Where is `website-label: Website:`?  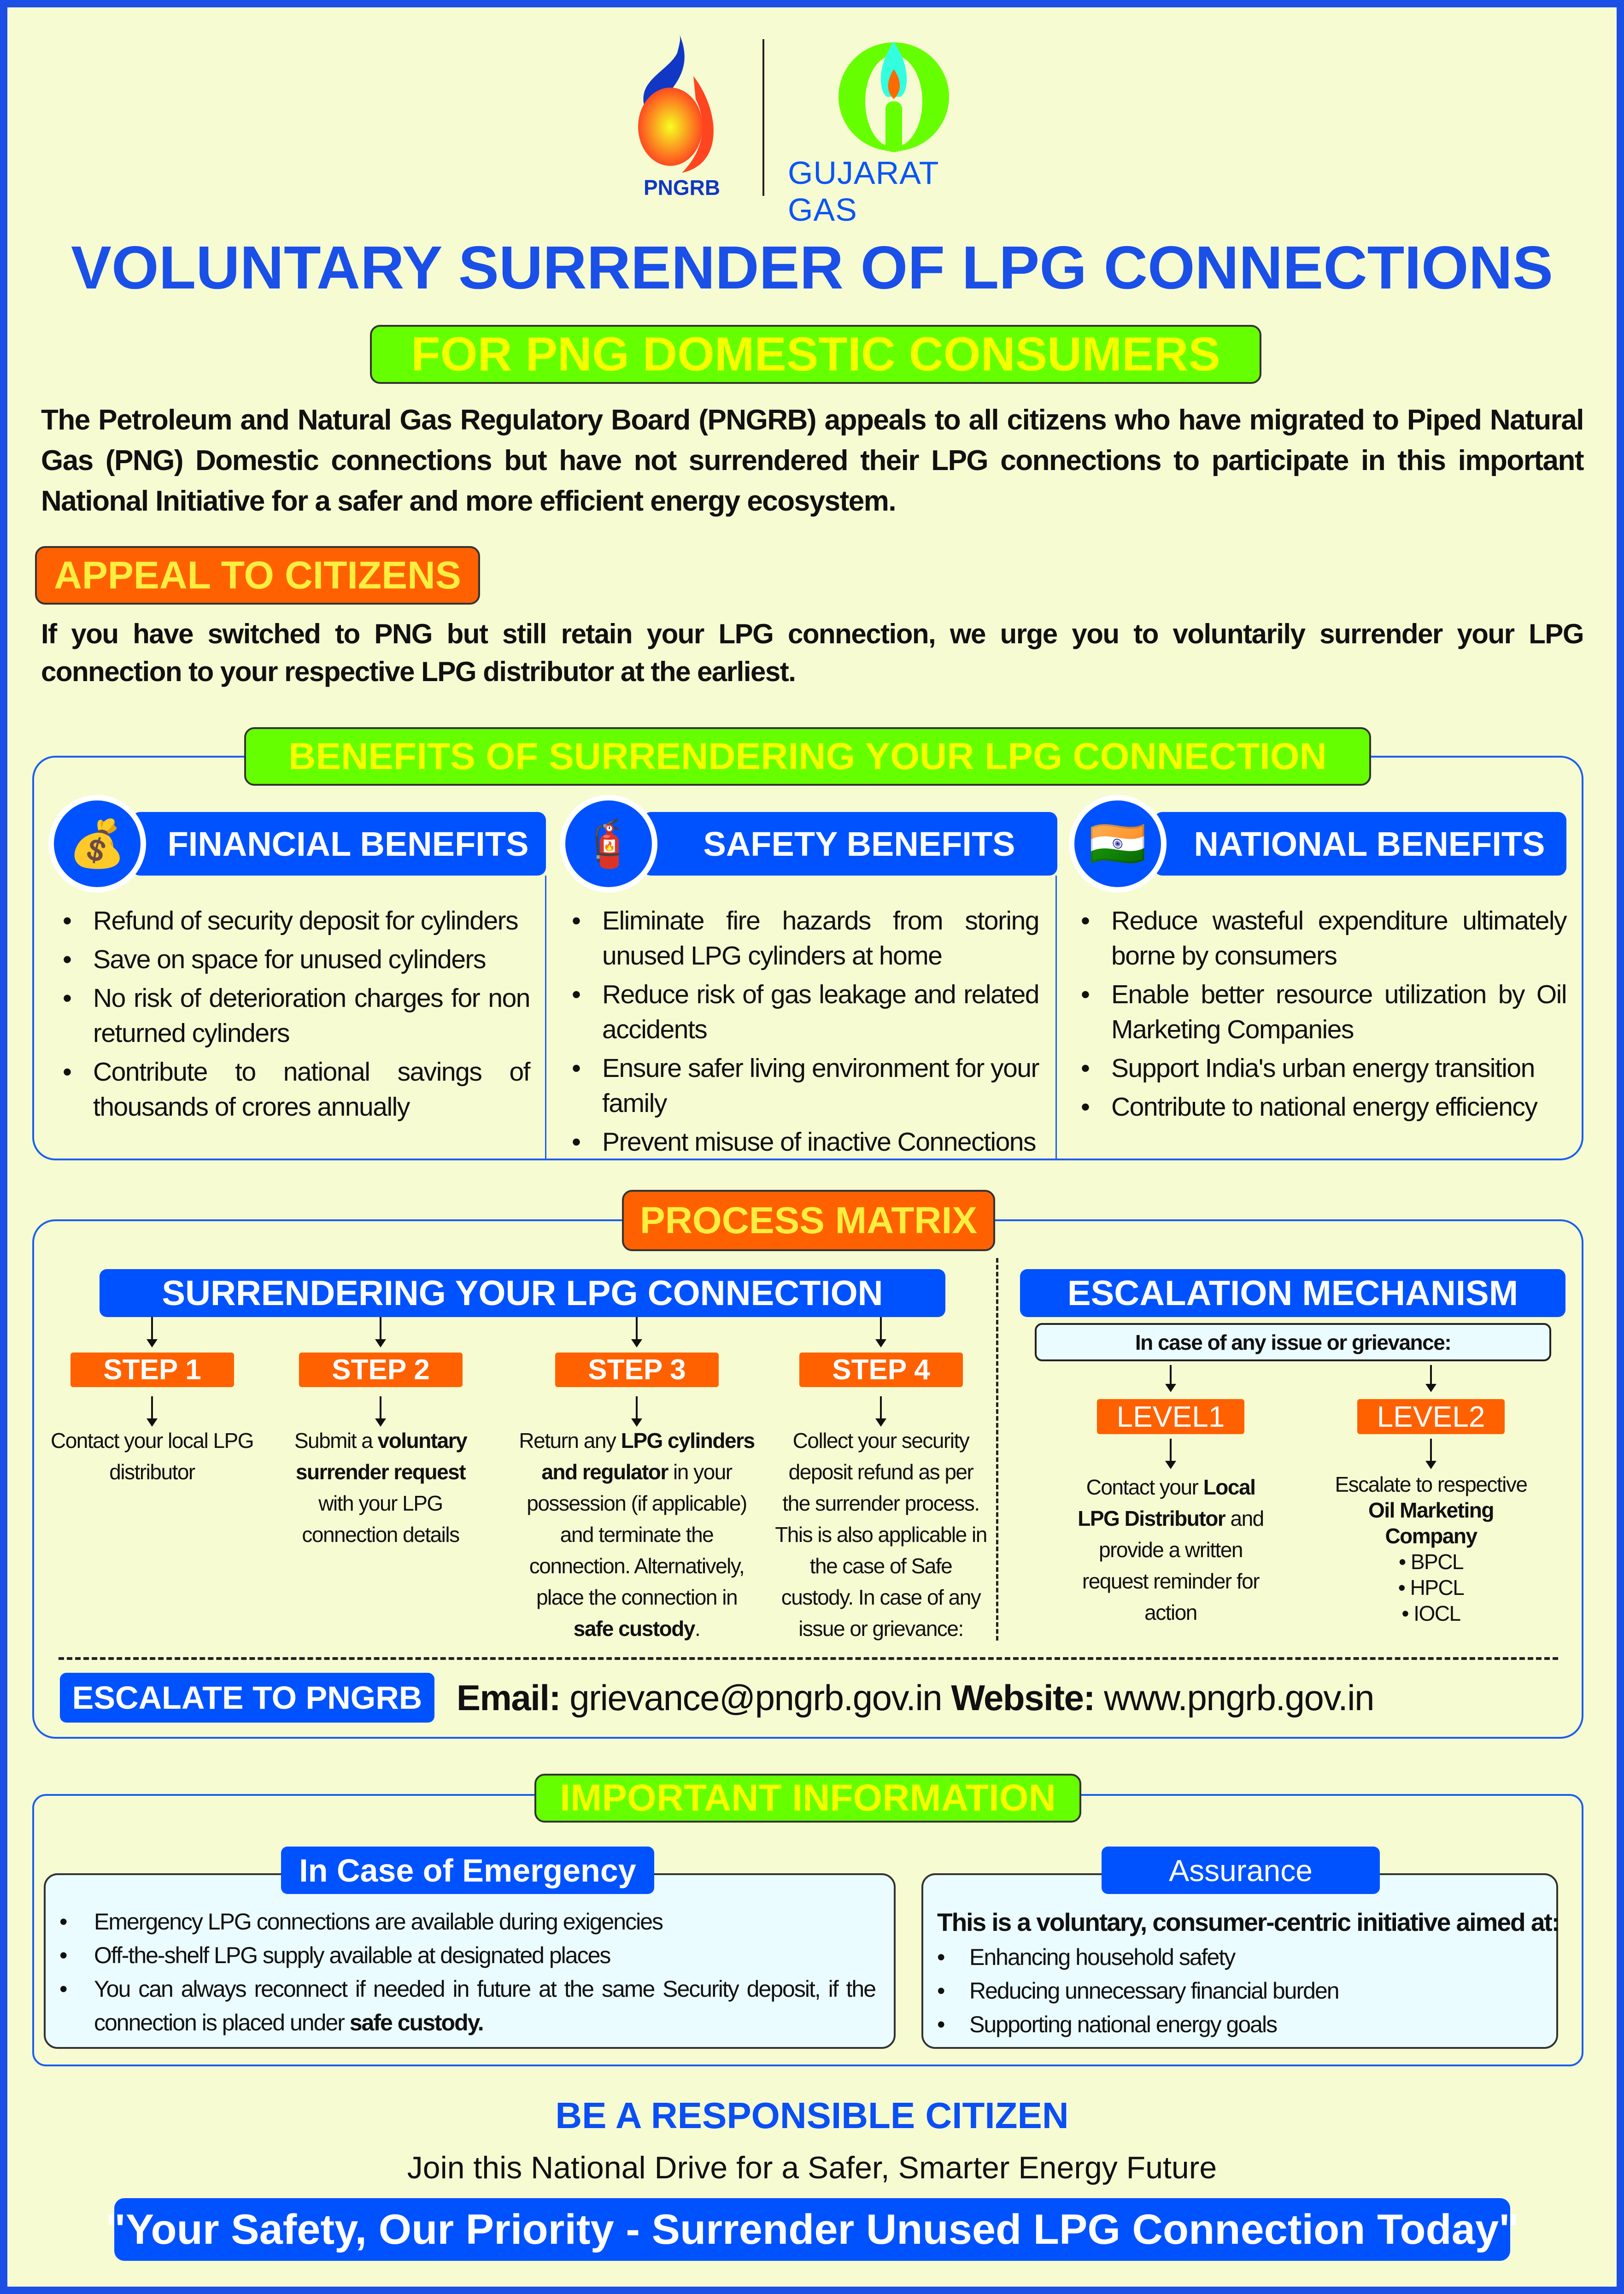
website-label: Website: is located at coordinates (1023, 1697).